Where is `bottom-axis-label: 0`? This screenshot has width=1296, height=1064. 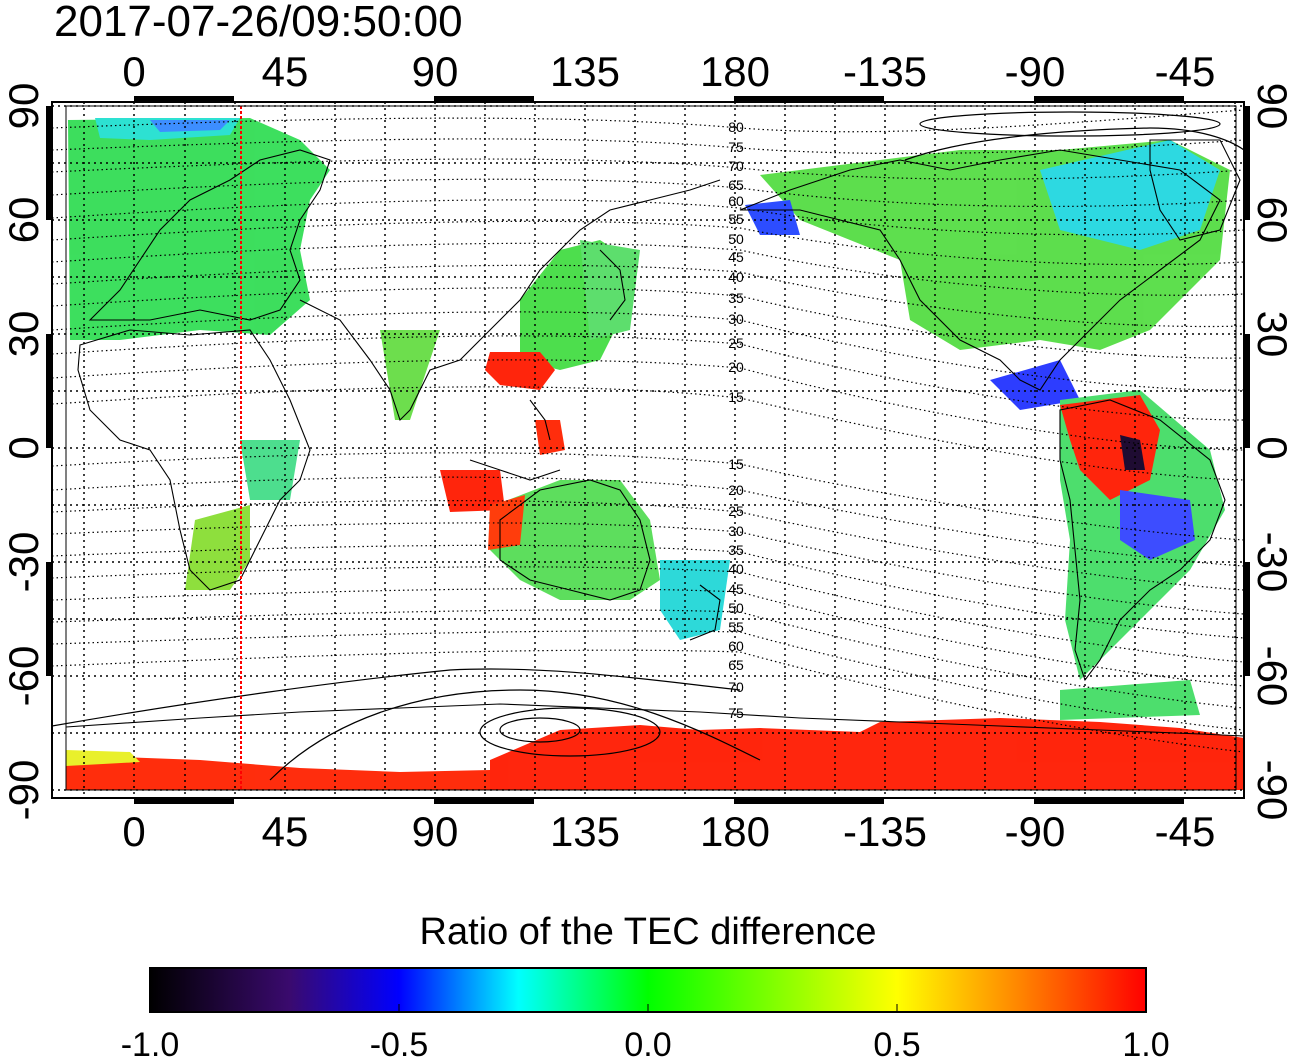 bottom-axis-label: 0 is located at coordinates (133, 831).